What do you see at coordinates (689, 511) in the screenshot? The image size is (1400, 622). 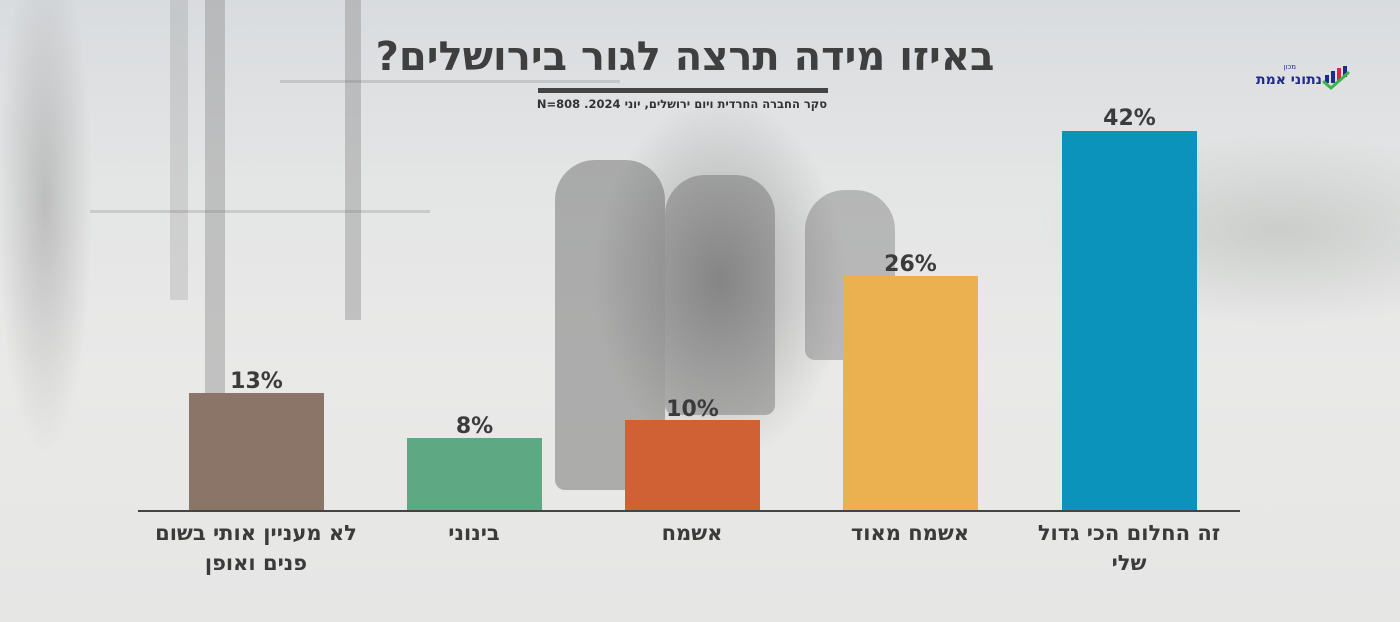 I see `x-axis-line` at bounding box center [689, 511].